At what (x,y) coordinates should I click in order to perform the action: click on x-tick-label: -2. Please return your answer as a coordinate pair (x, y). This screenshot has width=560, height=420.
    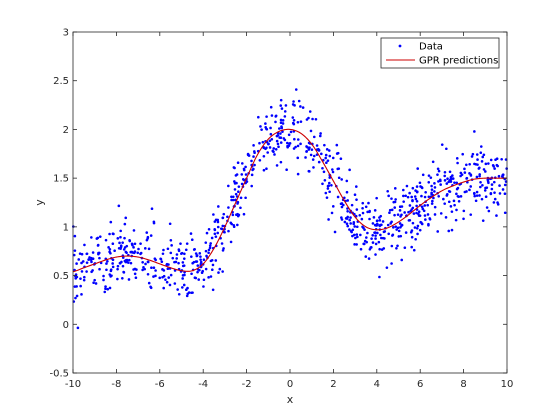
    Looking at the image, I should click on (247, 384).